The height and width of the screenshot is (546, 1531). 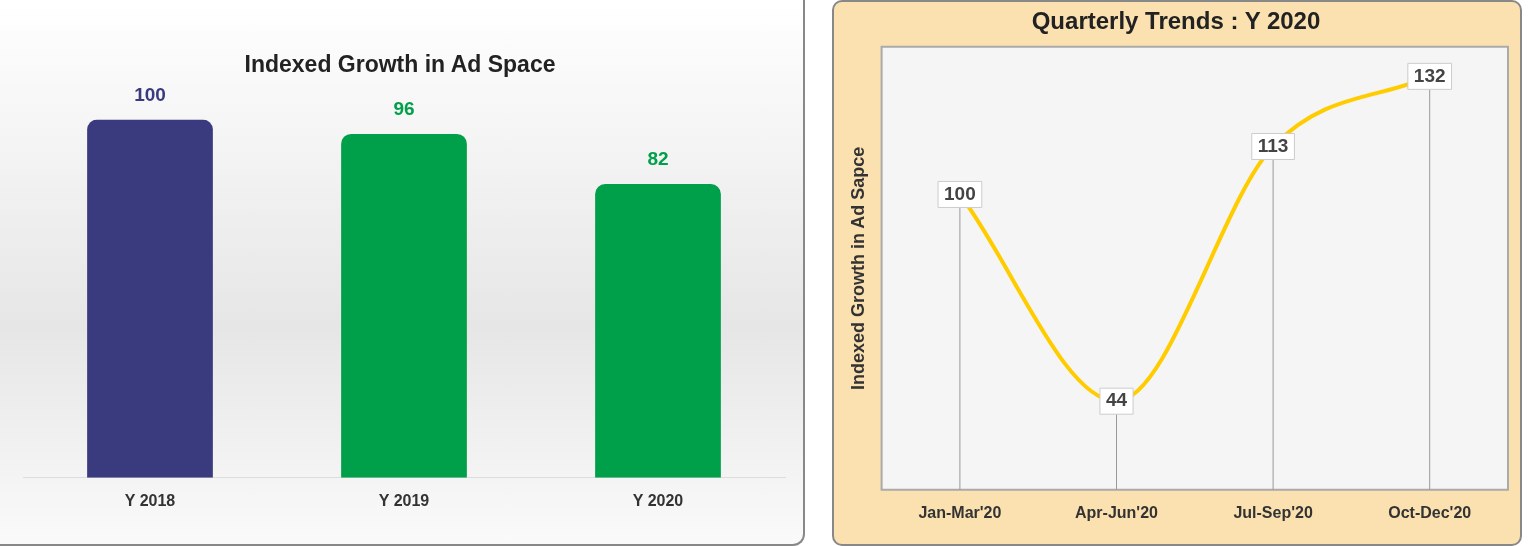 What do you see at coordinates (404, 109) in the screenshot?
I see `data-label: 96` at bounding box center [404, 109].